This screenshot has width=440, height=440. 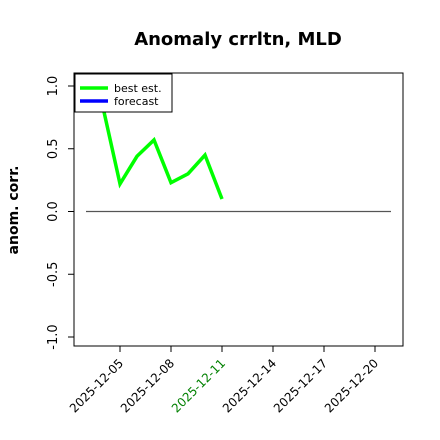 I want to click on y-axis-label: anom. corr., so click(x=14, y=210).